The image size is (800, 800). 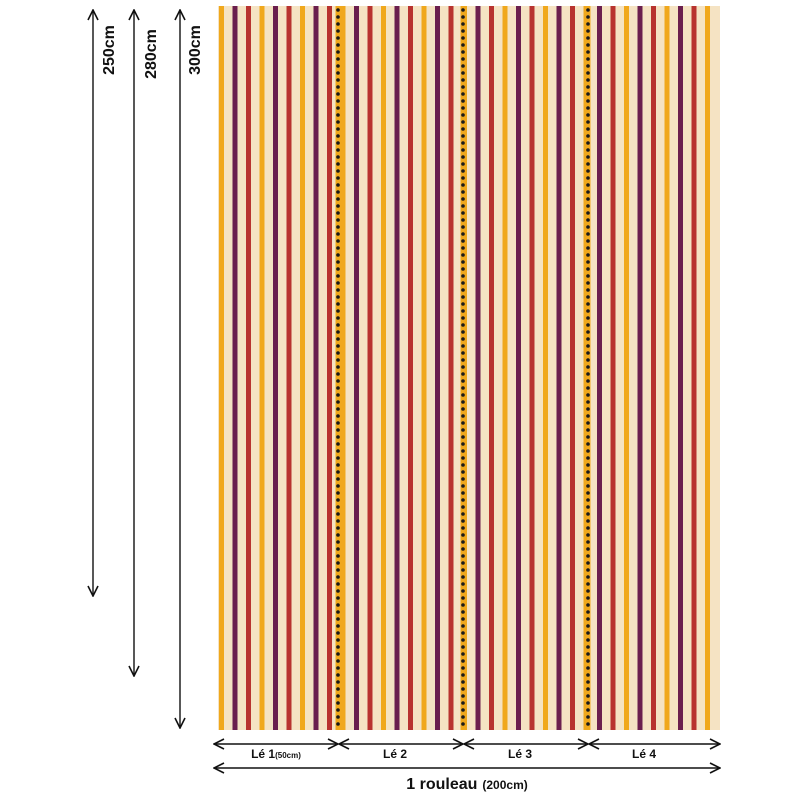 I want to click on roll-width-note: (200cm), so click(x=504, y=785).